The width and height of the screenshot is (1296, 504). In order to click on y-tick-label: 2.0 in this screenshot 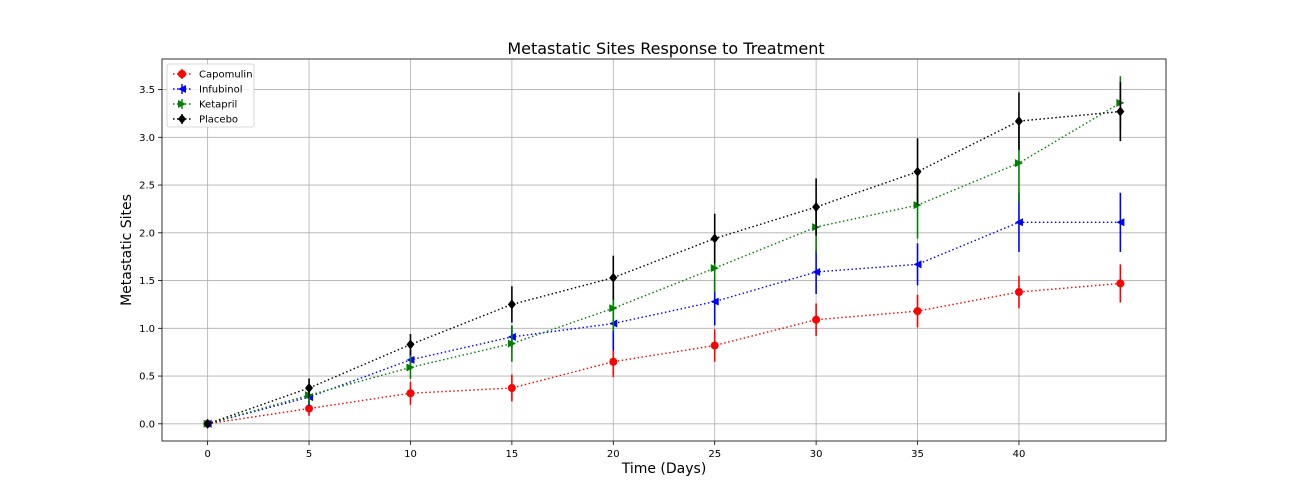, I will do `click(147, 233)`.